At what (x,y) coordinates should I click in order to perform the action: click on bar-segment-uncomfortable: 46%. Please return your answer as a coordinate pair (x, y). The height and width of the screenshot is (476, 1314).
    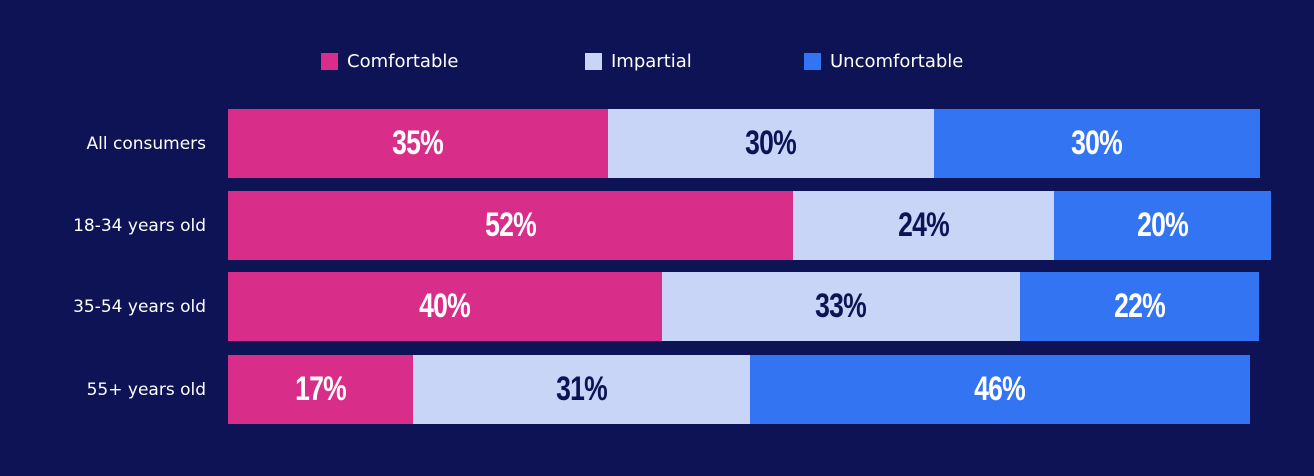
    Looking at the image, I should click on (1000, 389).